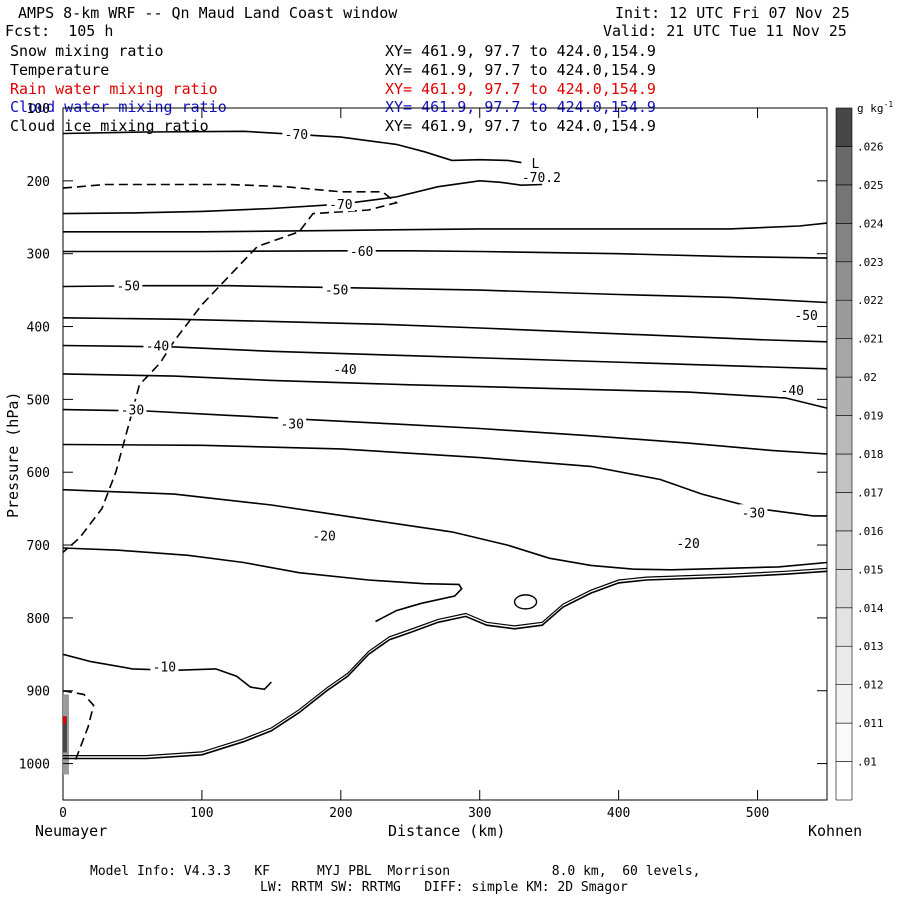  Describe the element at coordinates (132, 411) in the screenshot. I see `contour-label-9: -30` at that location.